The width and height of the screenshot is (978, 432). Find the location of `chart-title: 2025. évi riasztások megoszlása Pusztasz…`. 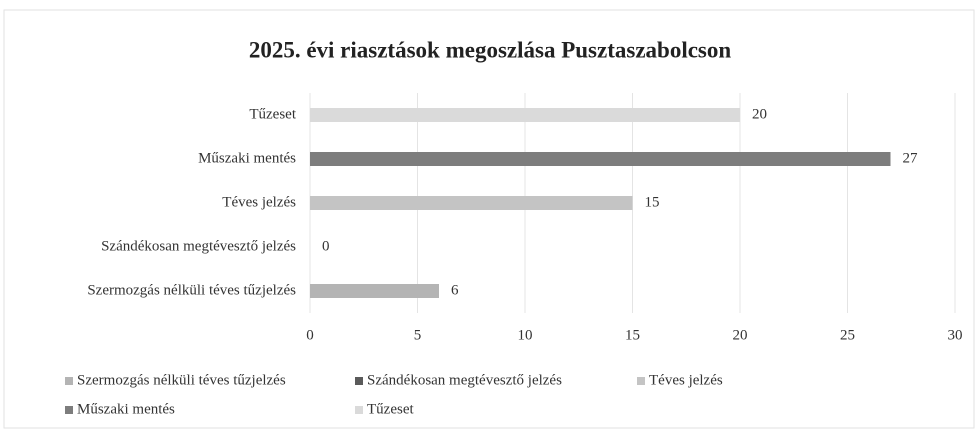

chart-title: 2025. évi riasztások megoszlása Pusztasz… is located at coordinates (490, 49).